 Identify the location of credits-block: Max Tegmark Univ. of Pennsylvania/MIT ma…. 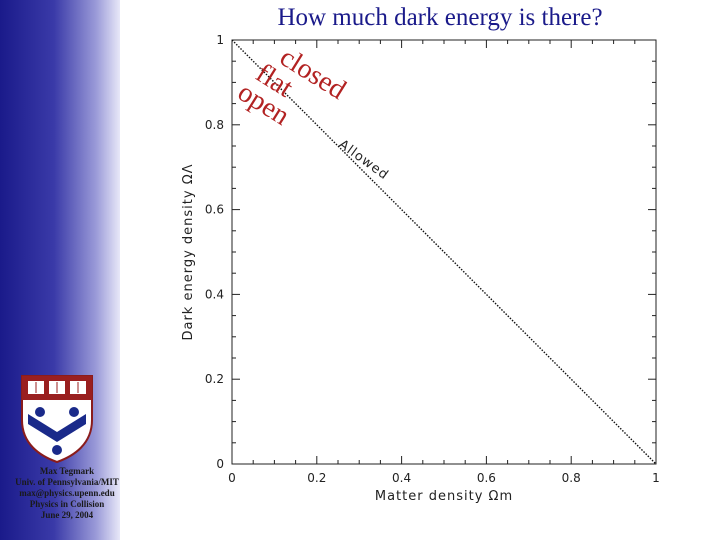
(67, 493).